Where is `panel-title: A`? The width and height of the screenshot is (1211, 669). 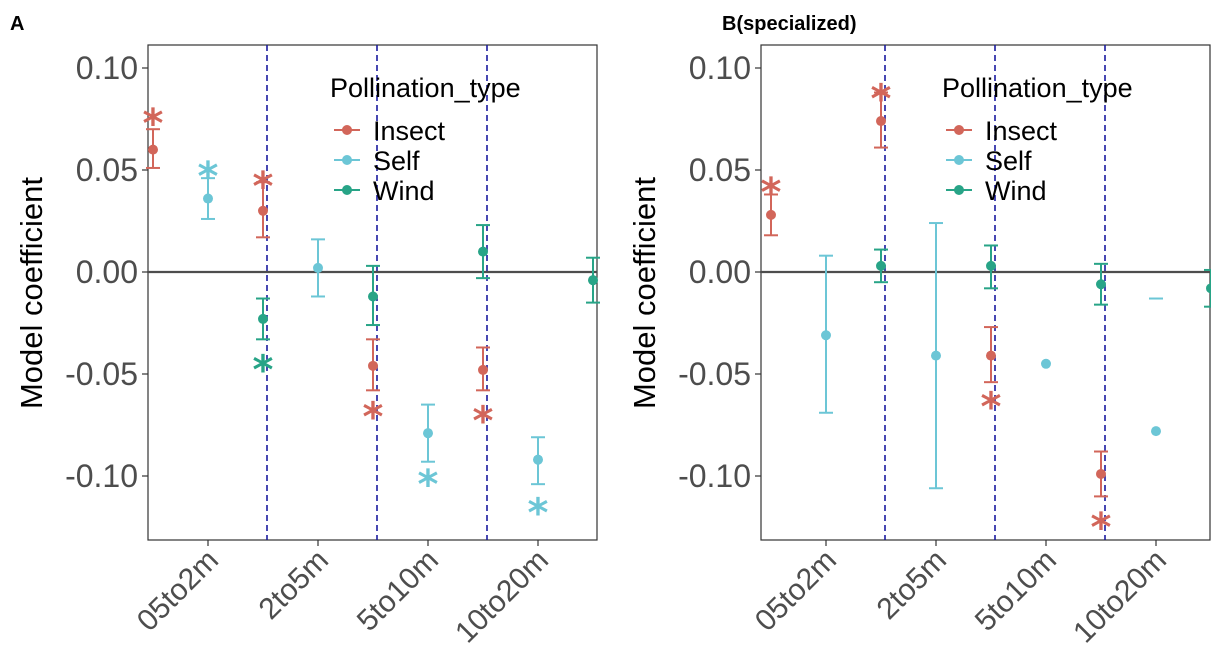
panel-title: A is located at coordinates (17, 24).